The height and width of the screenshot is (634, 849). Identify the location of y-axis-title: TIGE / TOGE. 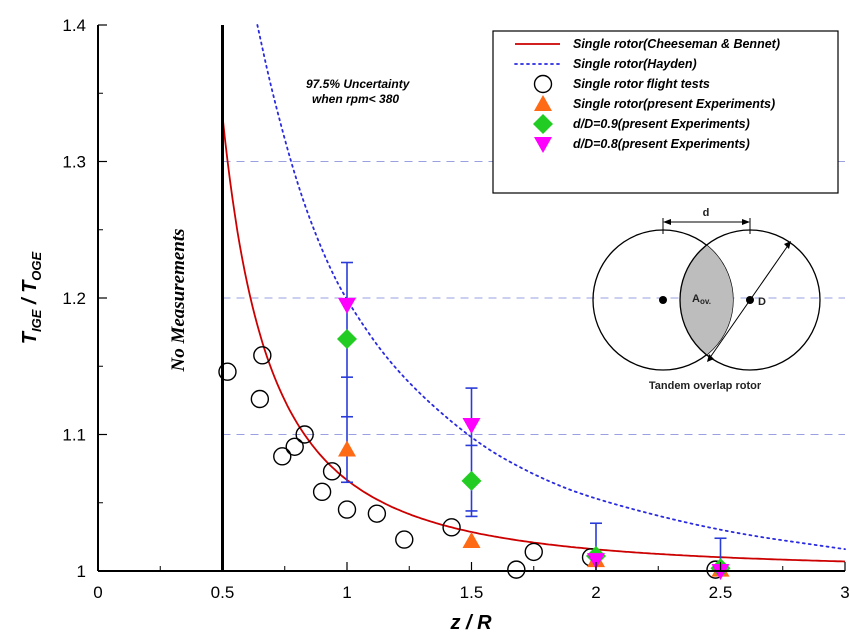
(31, 297).